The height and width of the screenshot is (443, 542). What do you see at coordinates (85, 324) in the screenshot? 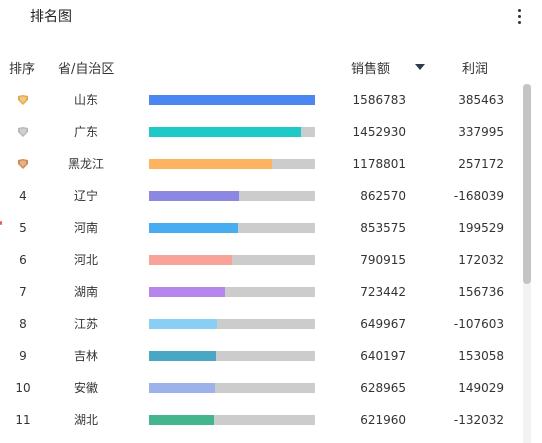
I see `province-name: 江苏` at bounding box center [85, 324].